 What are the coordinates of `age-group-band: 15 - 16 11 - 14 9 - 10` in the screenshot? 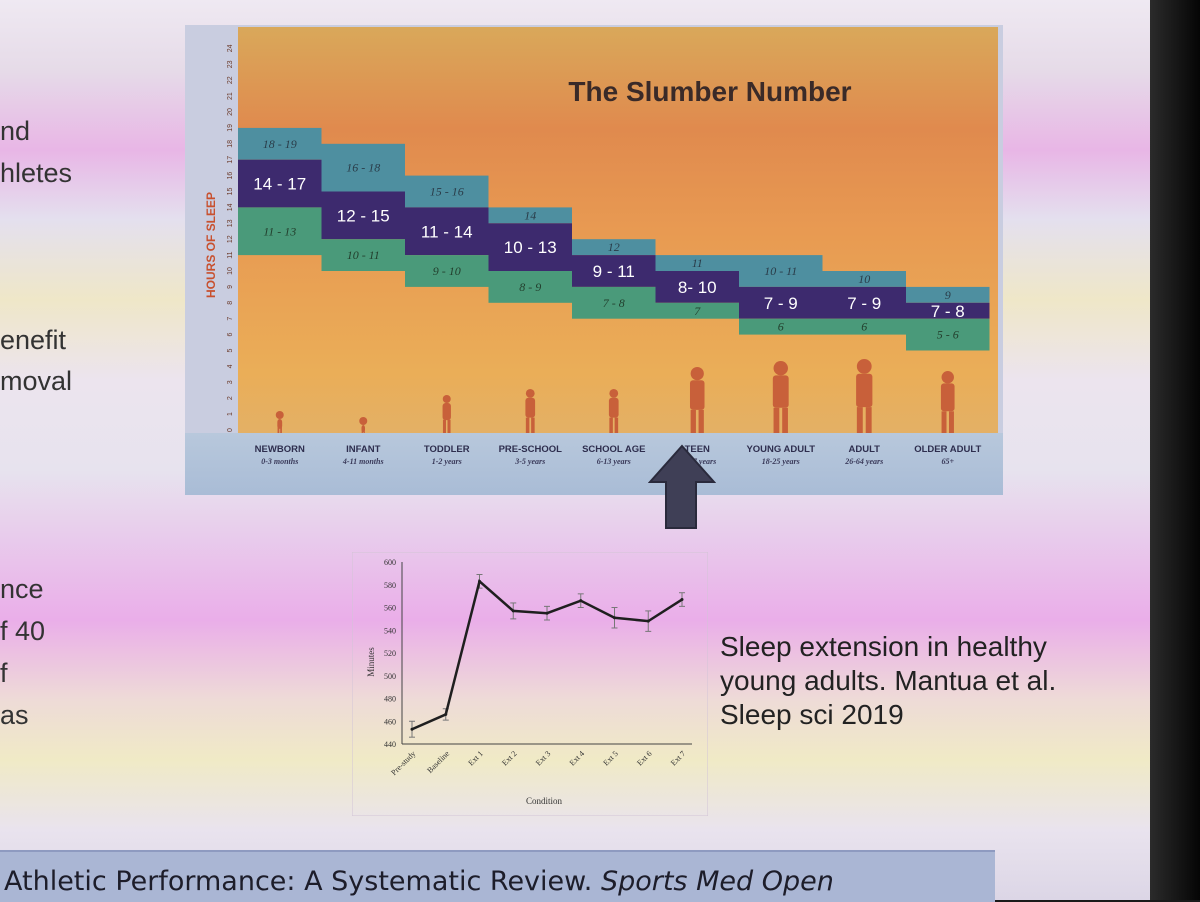 It's located at (447, 231).